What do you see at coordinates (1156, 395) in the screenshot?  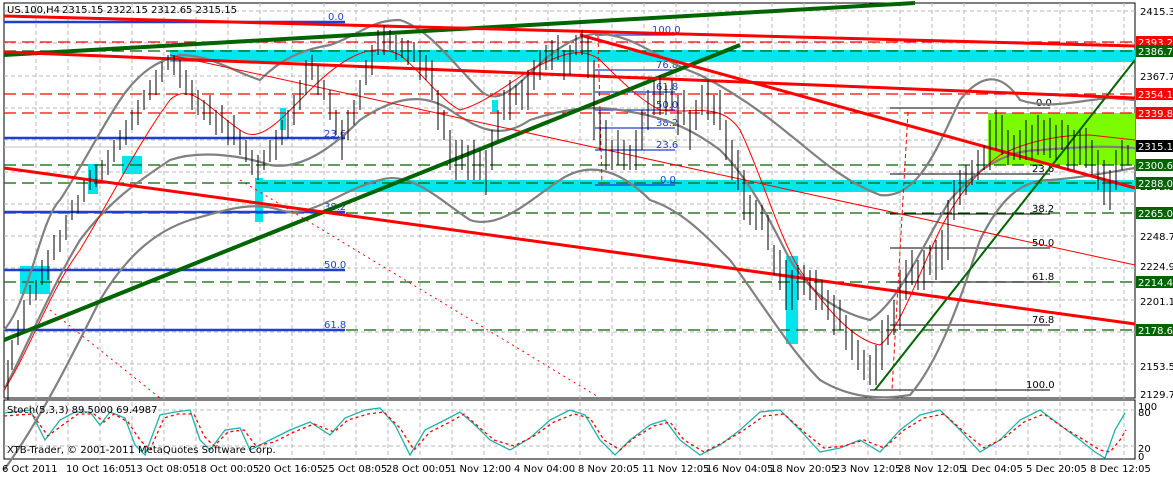 I see `price-tick: 2129.70` at bounding box center [1156, 395].